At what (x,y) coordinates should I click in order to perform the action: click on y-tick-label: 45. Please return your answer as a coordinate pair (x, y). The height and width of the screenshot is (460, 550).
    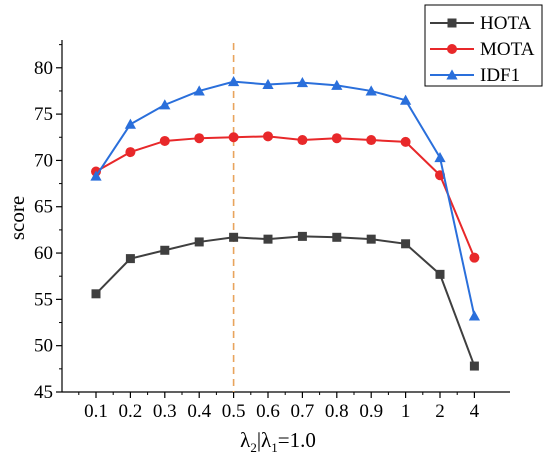
    Looking at the image, I should click on (43, 392).